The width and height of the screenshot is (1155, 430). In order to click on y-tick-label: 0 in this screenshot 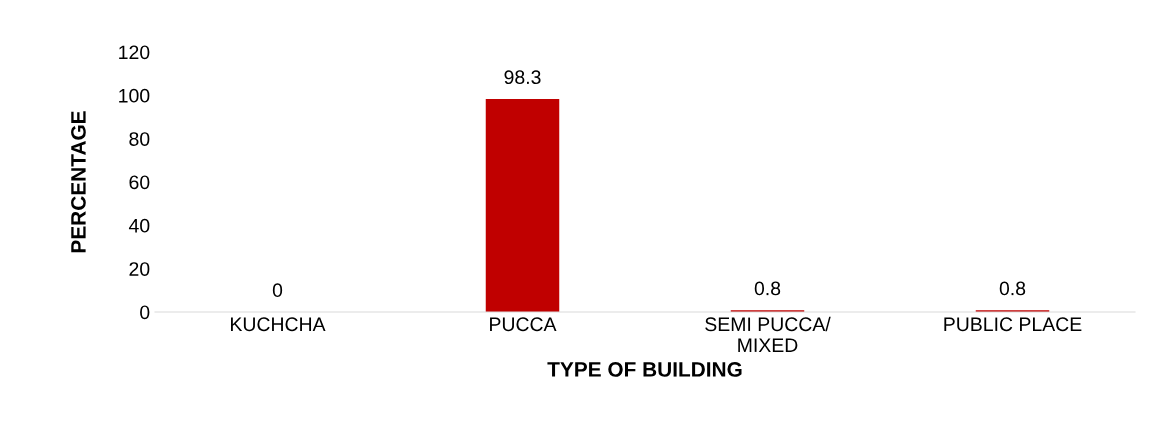, I will do `click(145, 312)`.